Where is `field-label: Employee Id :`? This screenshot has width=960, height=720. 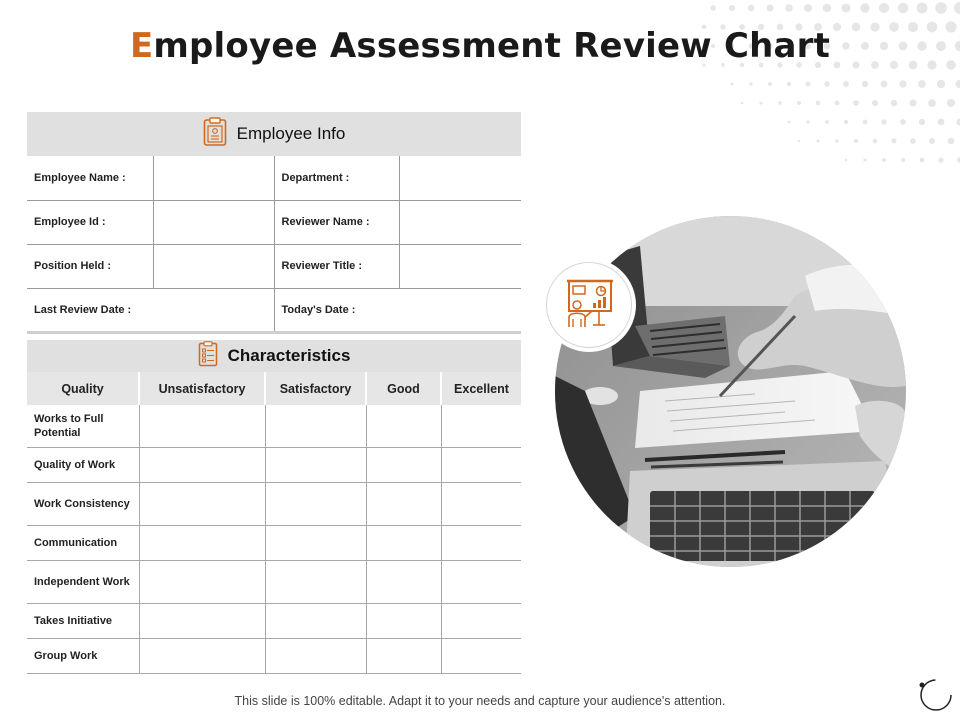 field-label: Employee Id : is located at coordinates (90, 222).